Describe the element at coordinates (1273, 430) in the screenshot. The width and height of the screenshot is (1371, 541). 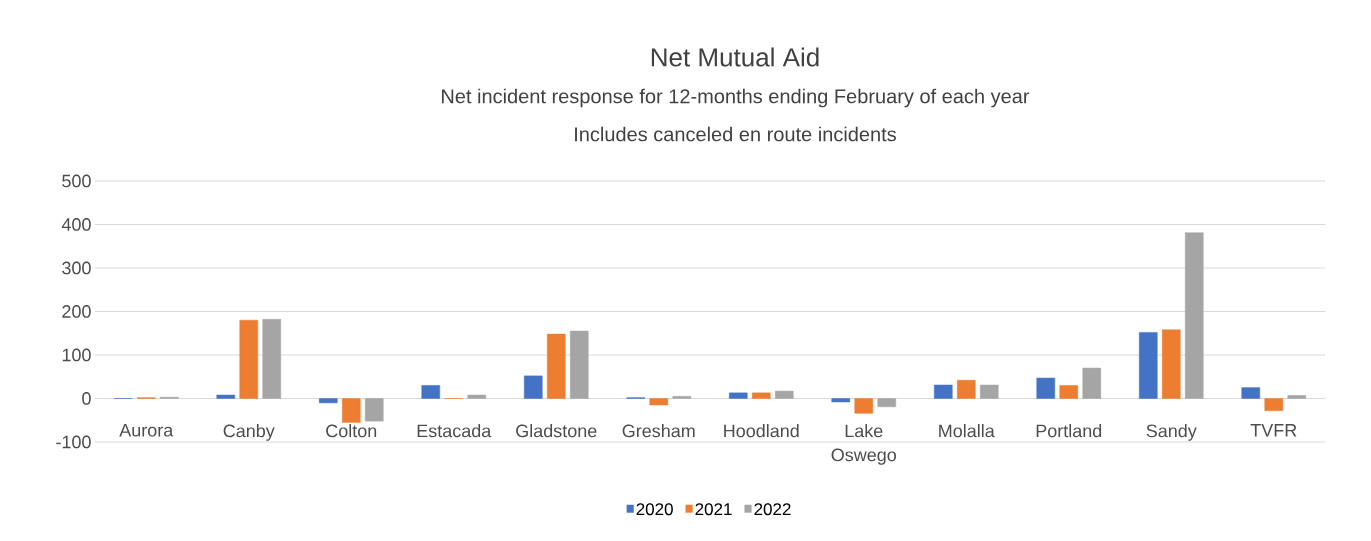
I see `x-tick-label: TVFR` at that location.